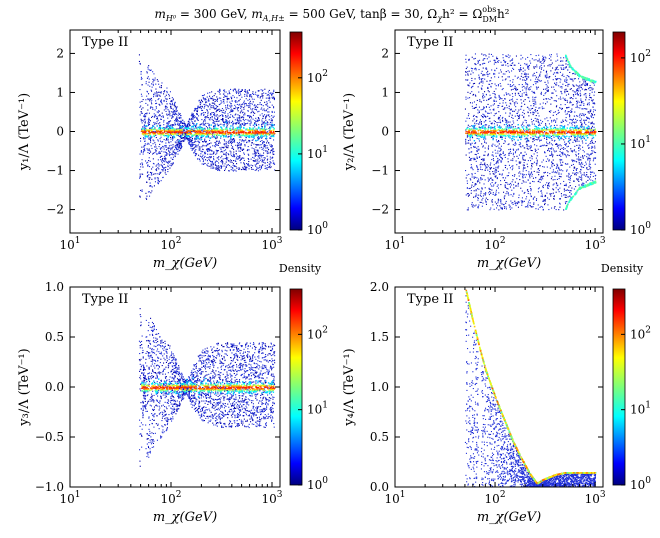 This screenshot has width=660, height=538. I want to click on colorbar-tick-label: 100, so click(317, 229).